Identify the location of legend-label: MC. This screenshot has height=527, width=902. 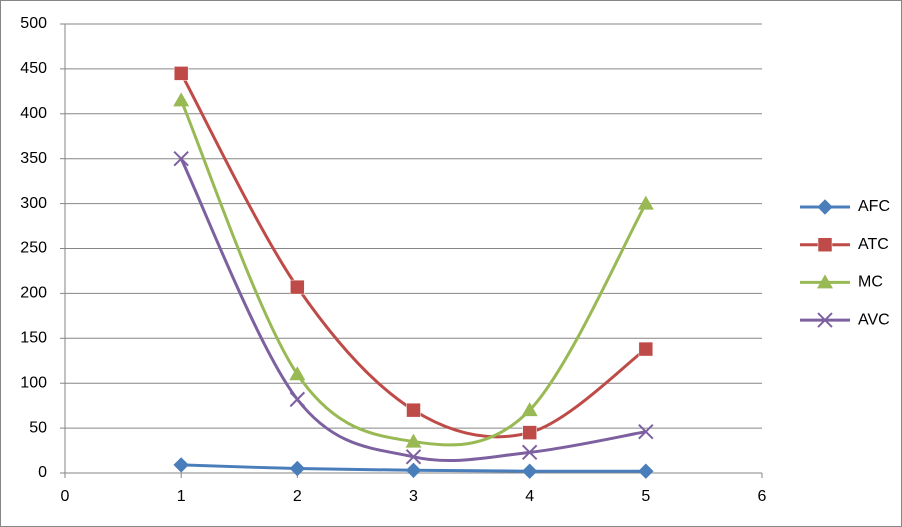
(870, 282).